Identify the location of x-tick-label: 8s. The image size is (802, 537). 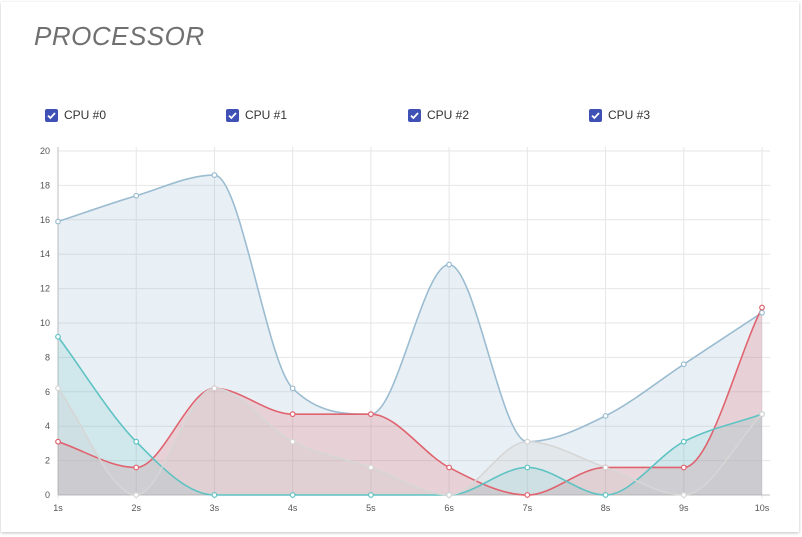
(606, 508).